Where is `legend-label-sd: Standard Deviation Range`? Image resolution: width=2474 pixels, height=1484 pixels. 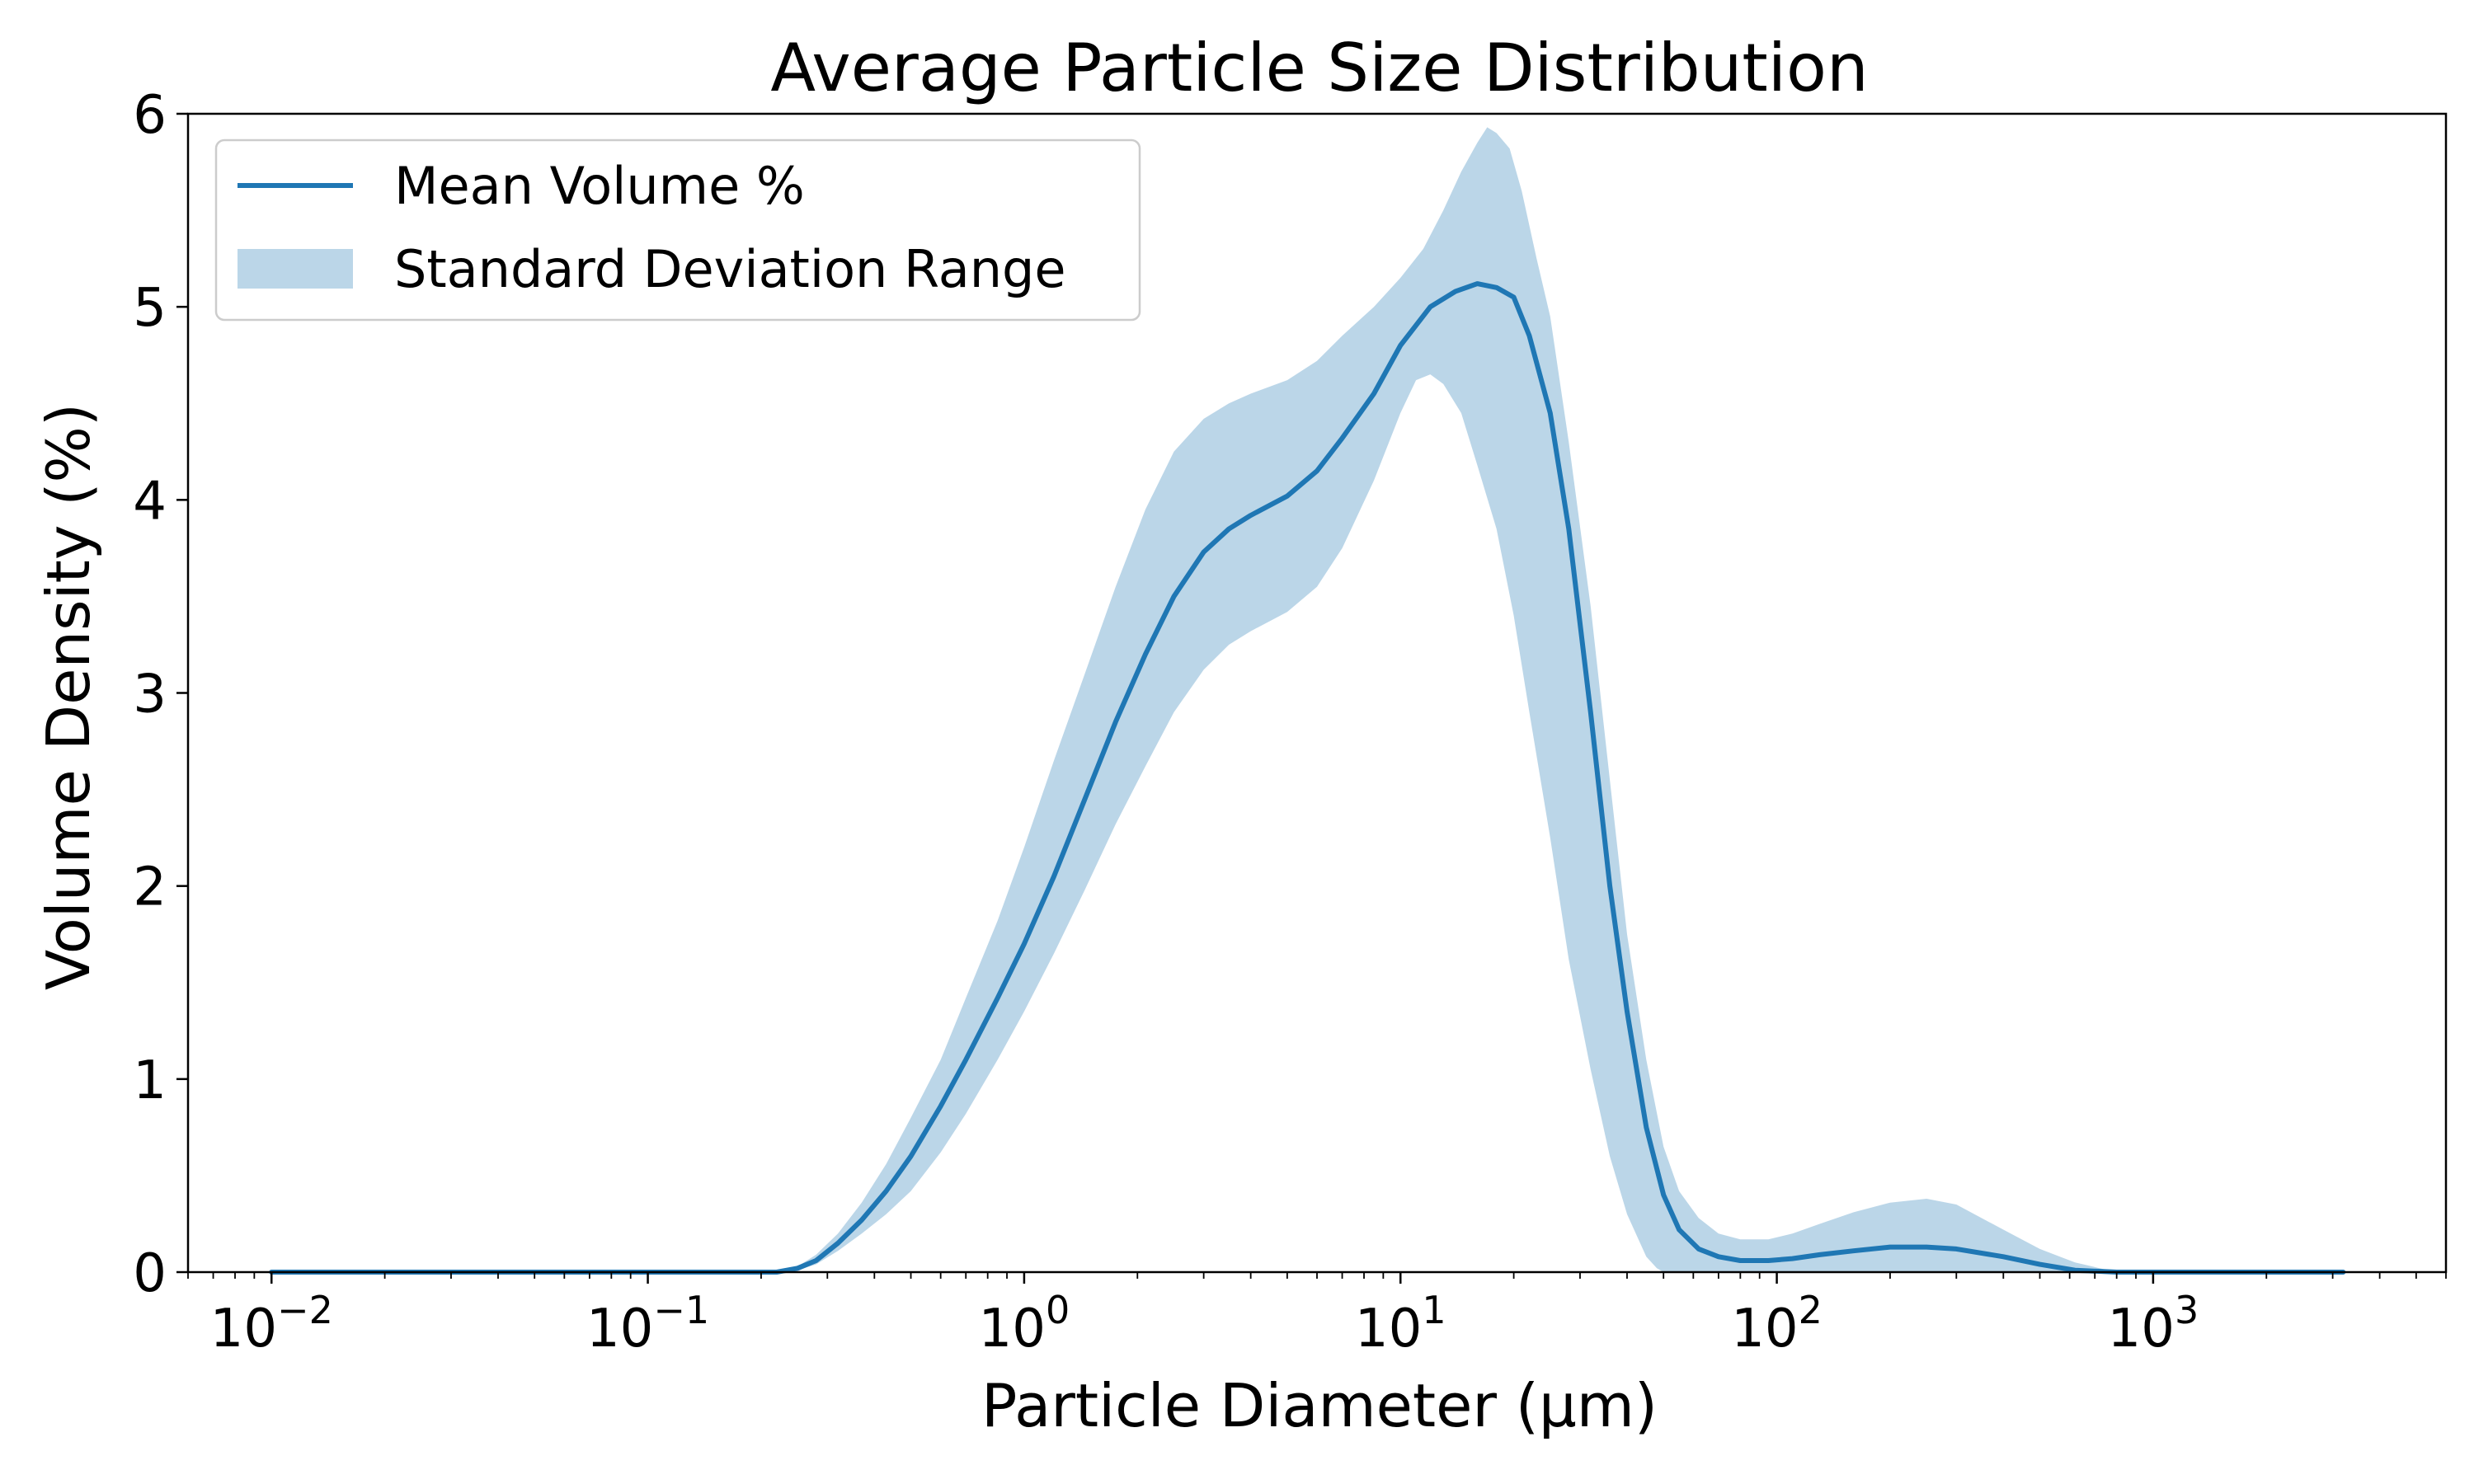
legend-label-sd: Standard Deviation Range is located at coordinates (730, 269).